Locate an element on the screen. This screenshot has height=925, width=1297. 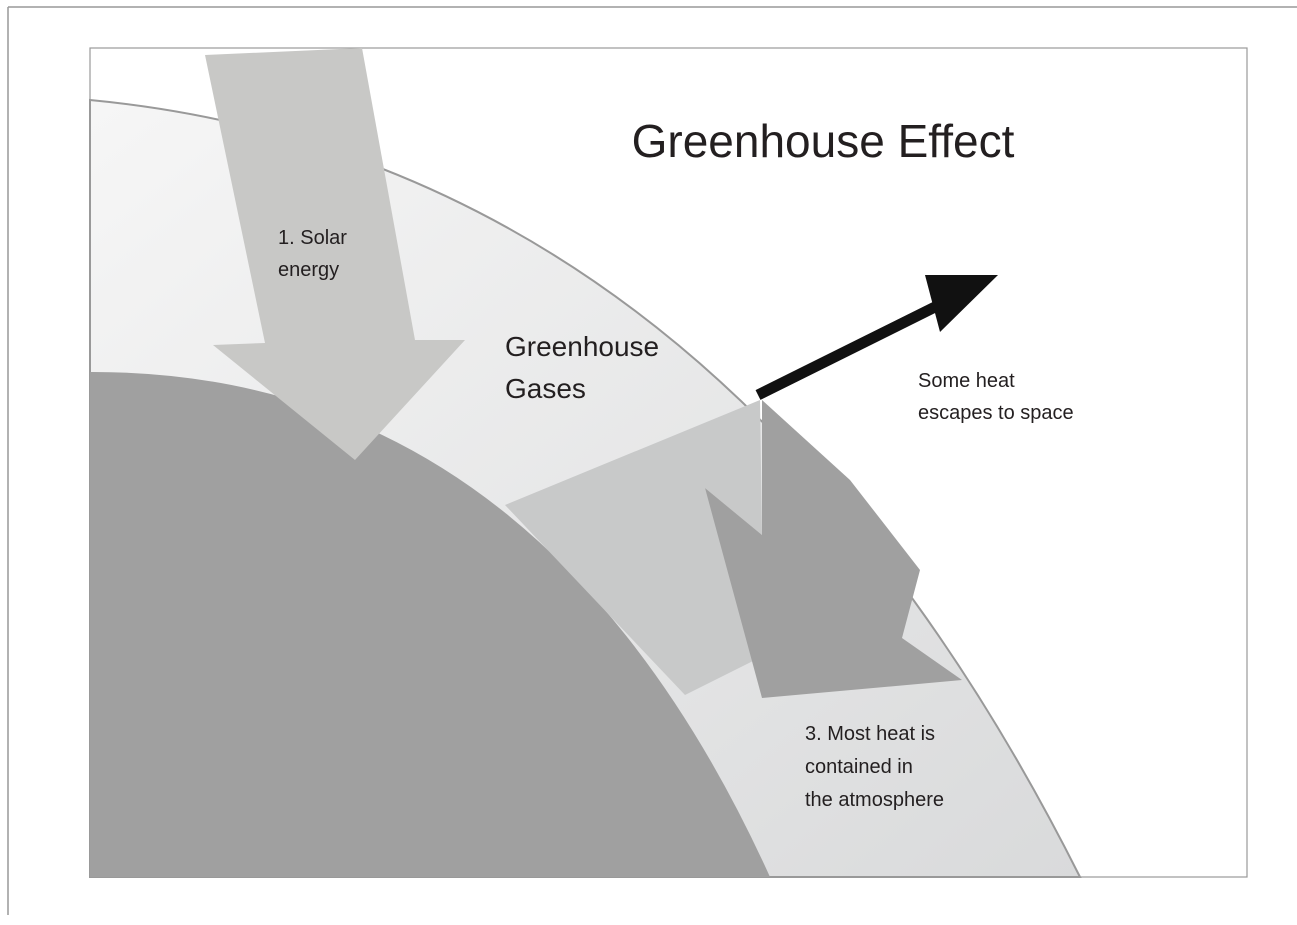
label: escapes to space is located at coordinates (996, 413).